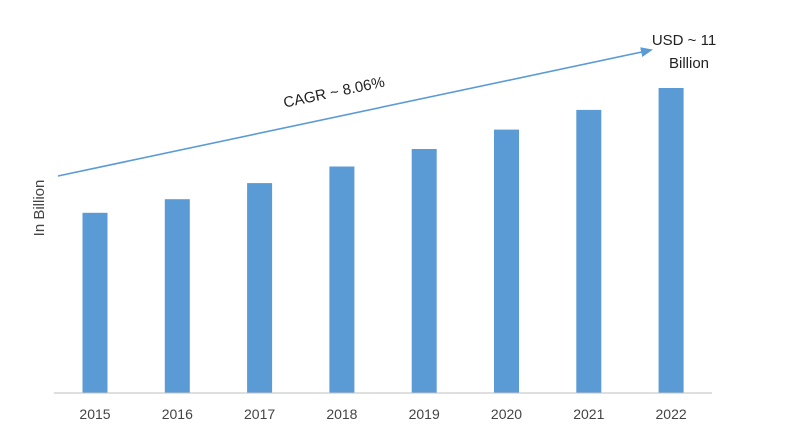  What do you see at coordinates (259, 414) in the screenshot?
I see `x-tick-label-2017: 2017` at bounding box center [259, 414].